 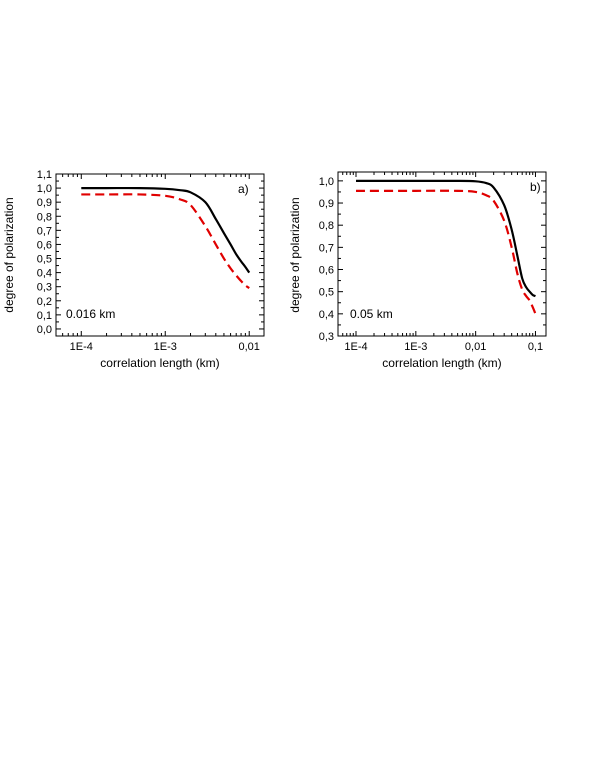 I want to click on panel-label: b), so click(x=535, y=187).